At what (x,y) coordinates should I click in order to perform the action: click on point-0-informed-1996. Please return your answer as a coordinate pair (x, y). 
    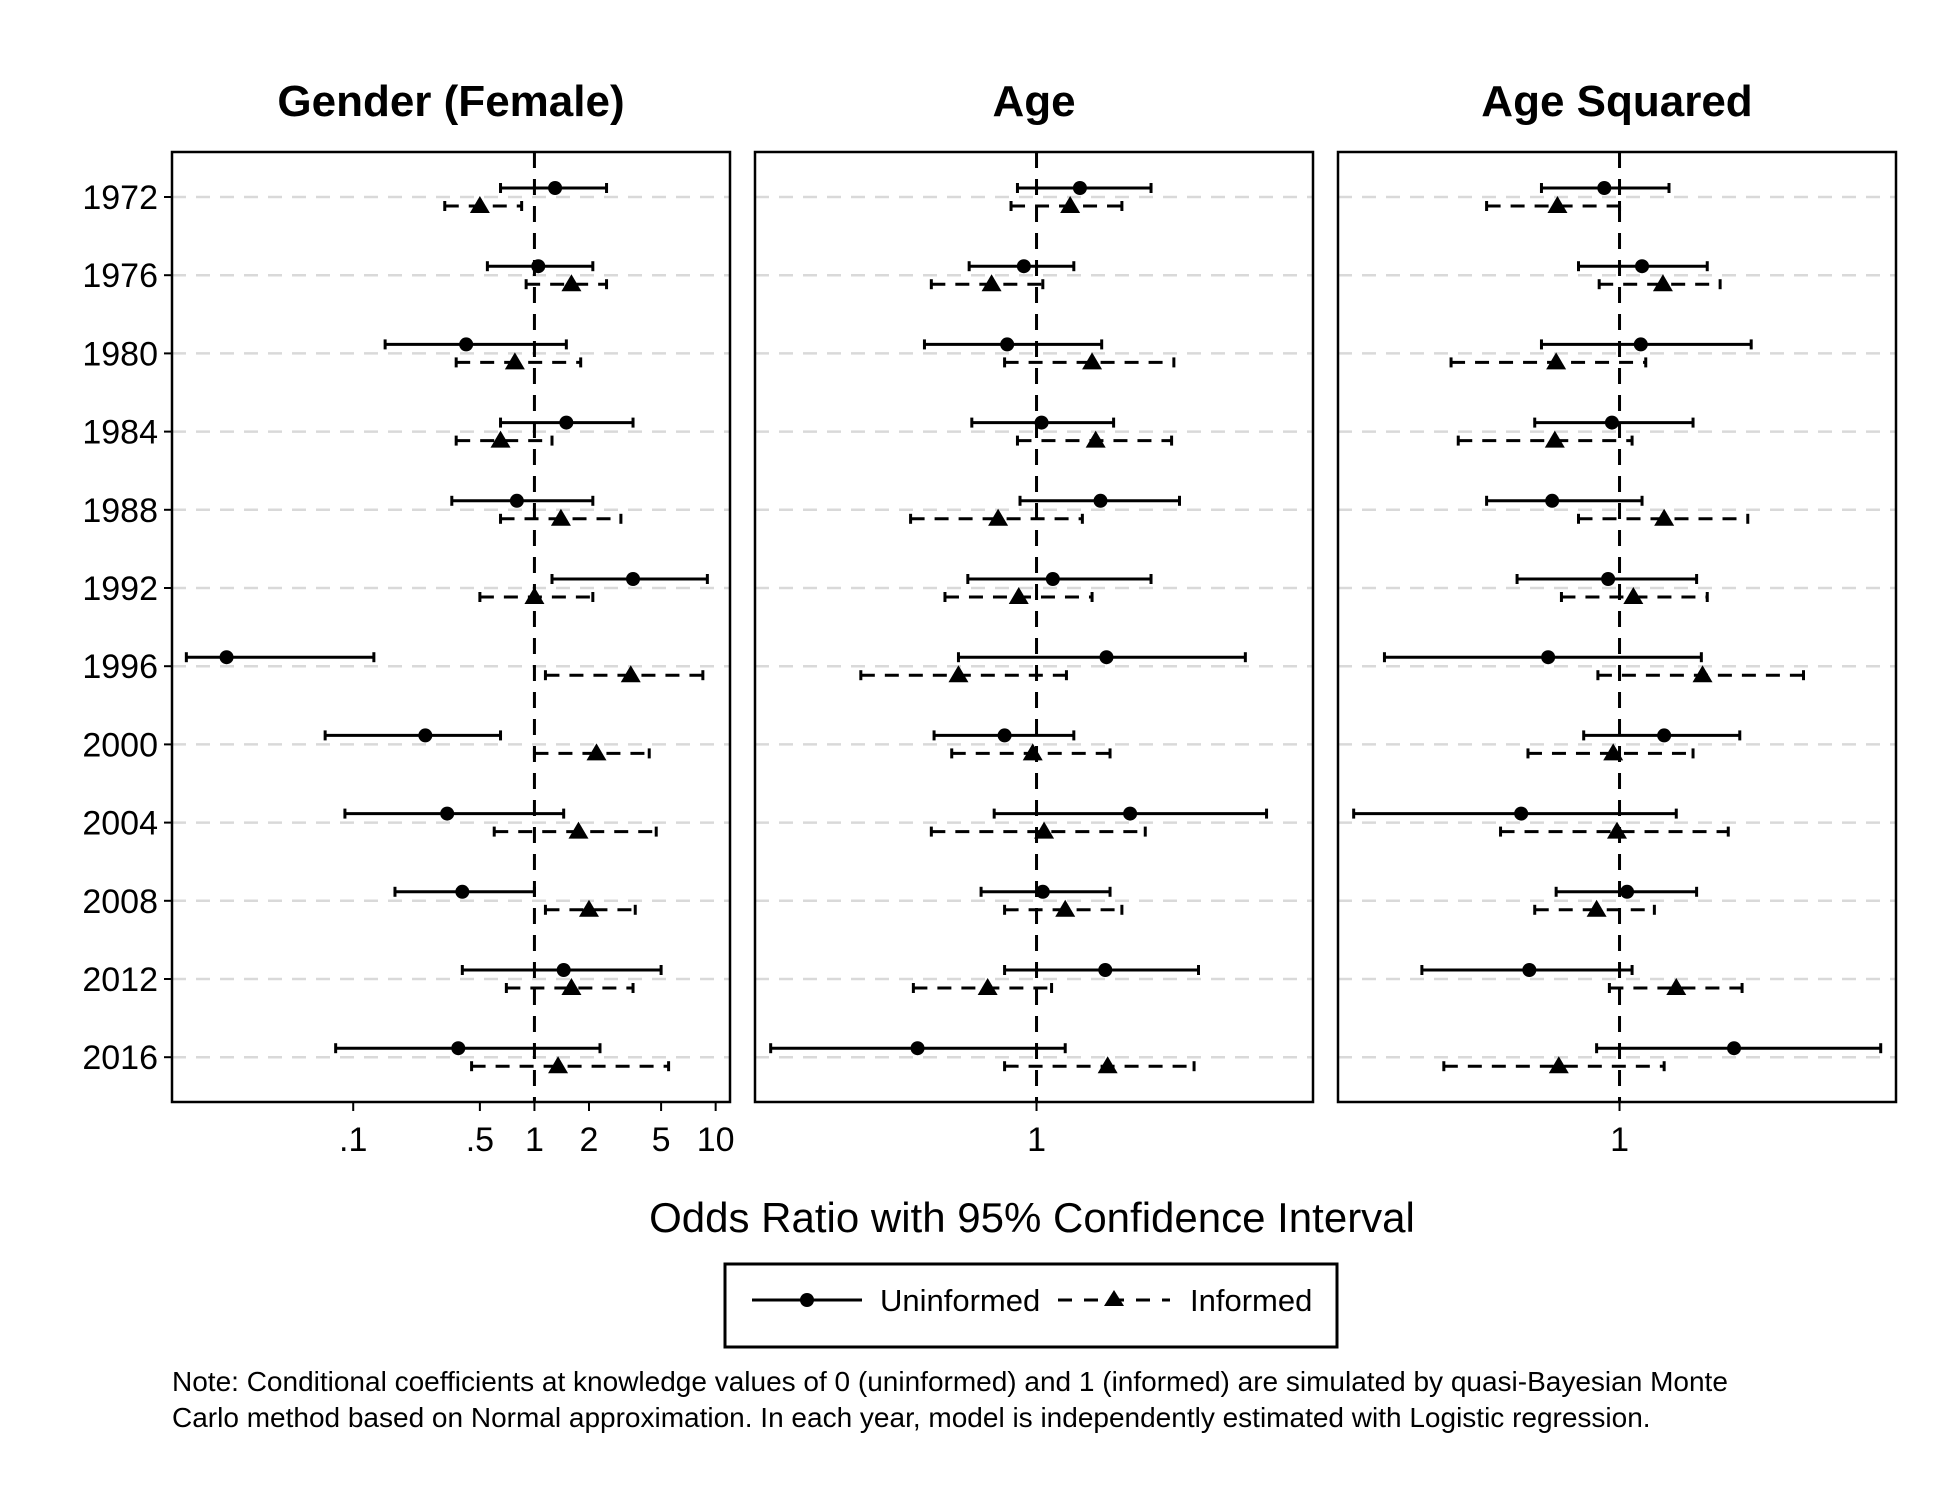
    Looking at the image, I should click on (630, 674).